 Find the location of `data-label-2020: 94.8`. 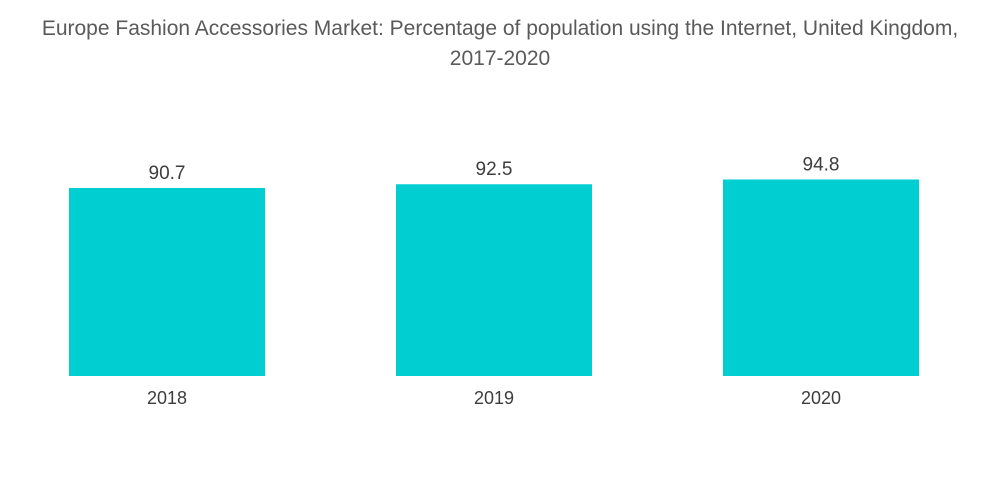

data-label-2020: 94.8 is located at coordinates (821, 164).